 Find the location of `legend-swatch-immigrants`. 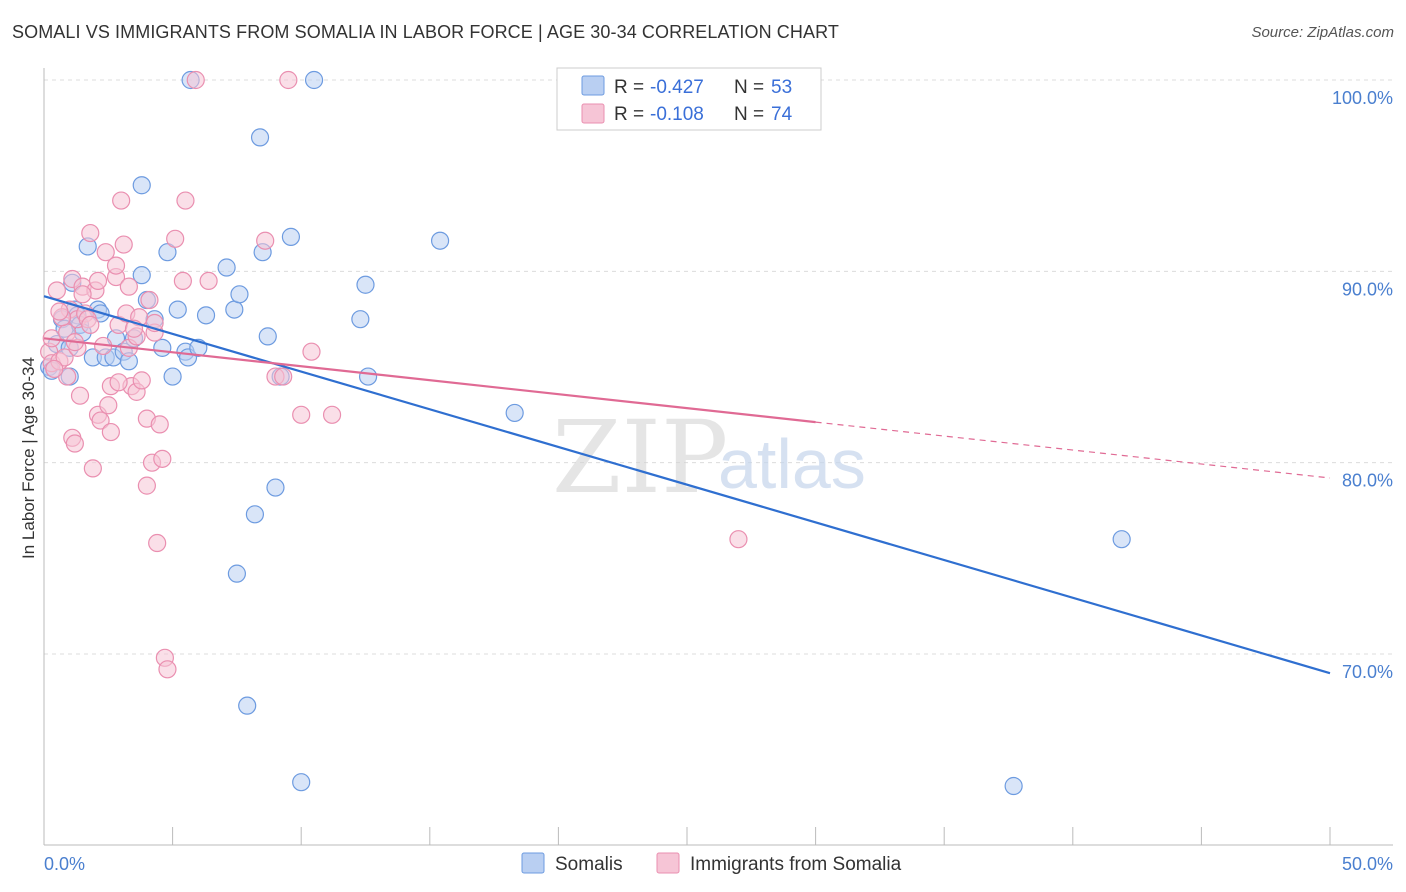

legend-swatch-immigrants is located at coordinates (593, 113).